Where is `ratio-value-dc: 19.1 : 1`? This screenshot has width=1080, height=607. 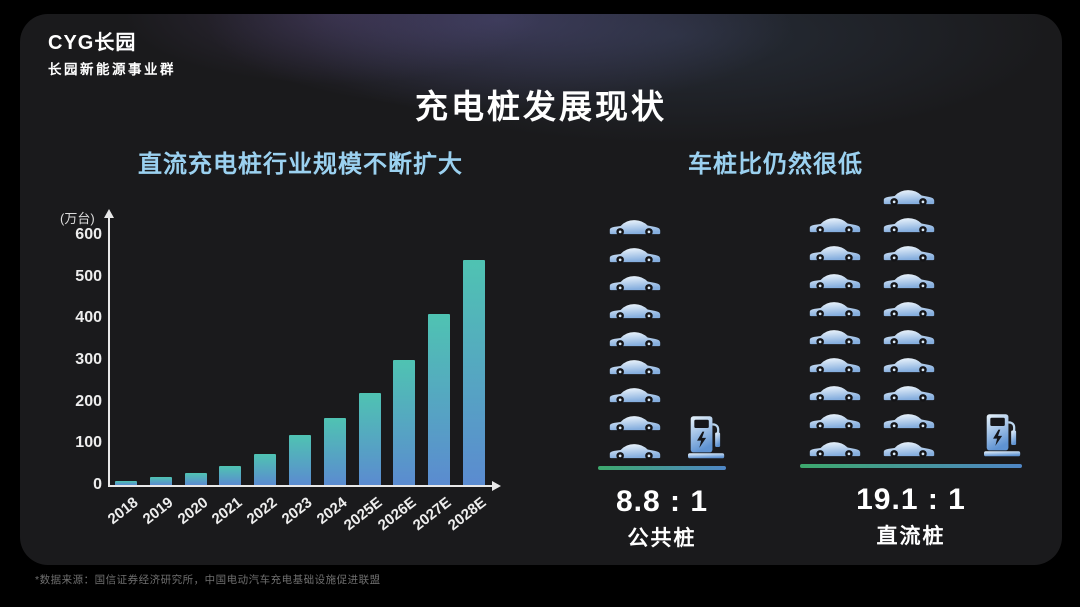
ratio-value-dc: 19.1 : 1 is located at coordinates (911, 499).